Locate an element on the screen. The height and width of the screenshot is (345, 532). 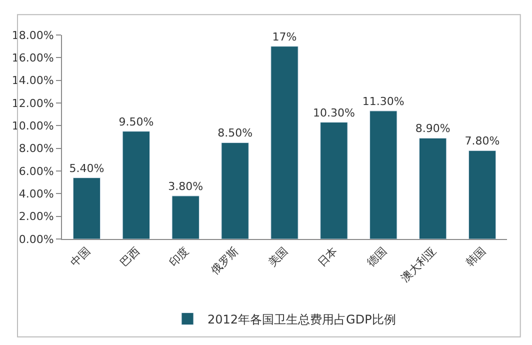
y-tick-label: 10.00% is located at coordinates (33, 126).